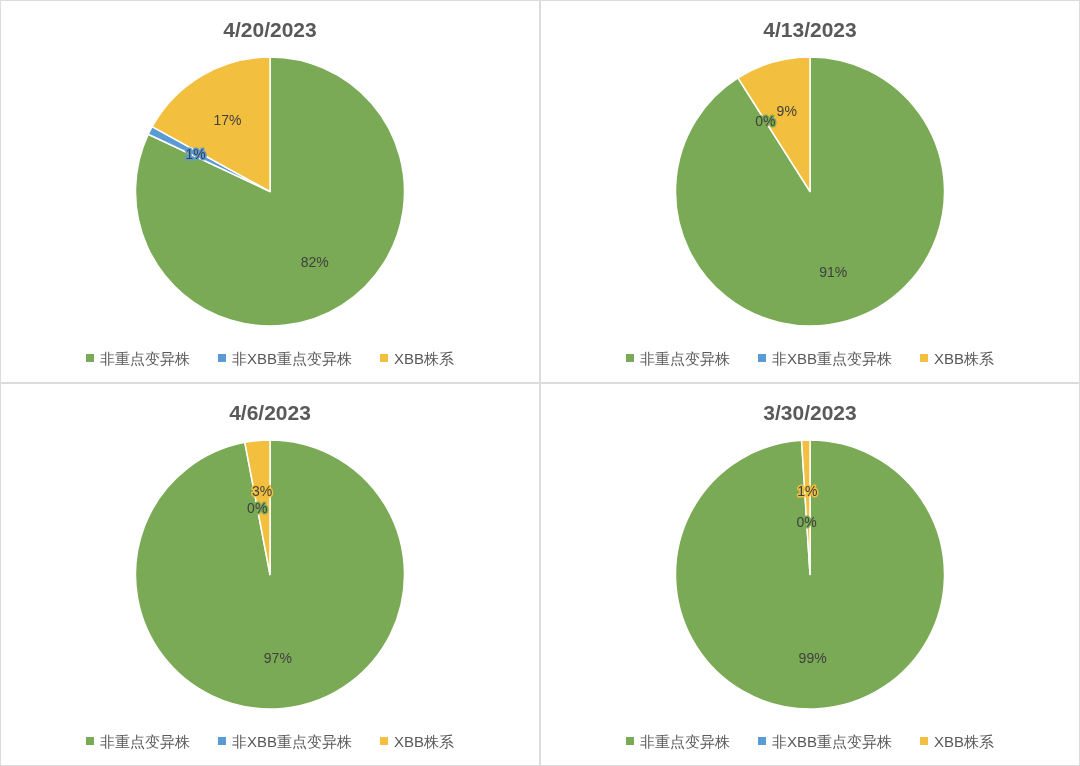 This screenshot has width=1080, height=766. I want to click on title: 4/6/2023, so click(270, 412).